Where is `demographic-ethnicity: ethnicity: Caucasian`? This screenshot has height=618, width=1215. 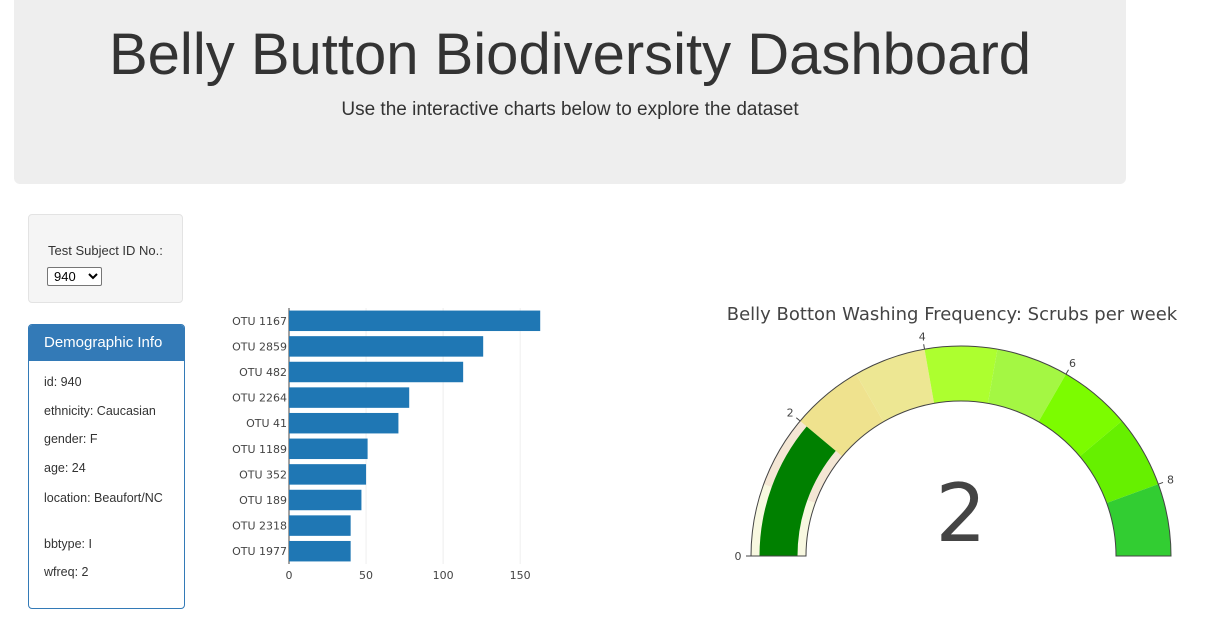
demographic-ethnicity: ethnicity: Caucasian is located at coordinates (100, 411).